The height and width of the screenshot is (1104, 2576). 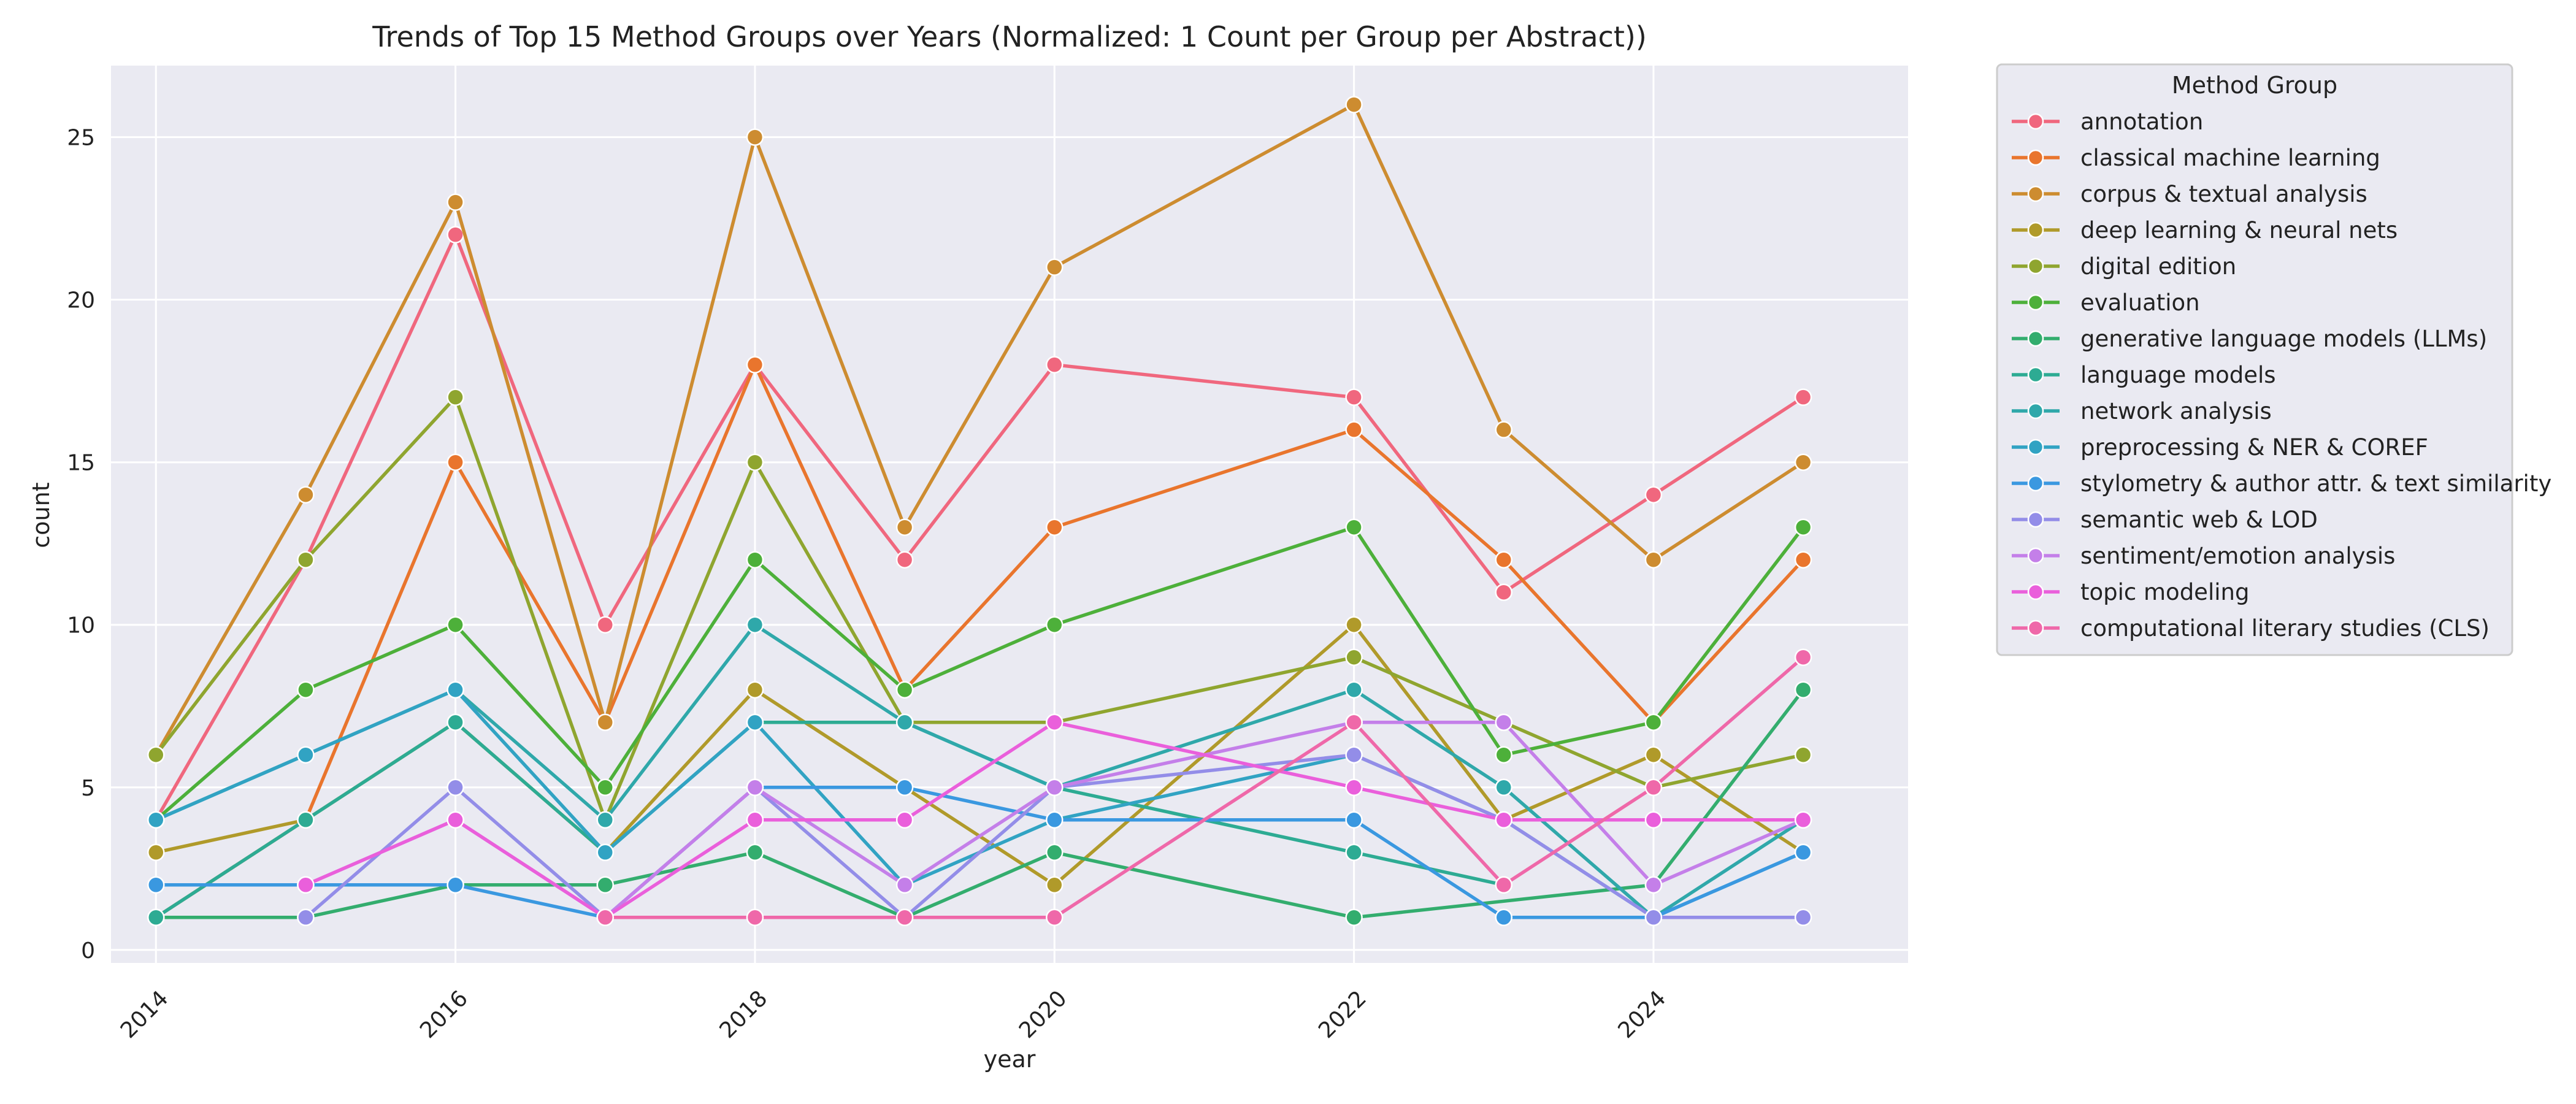 I want to click on legend-item: computational literary studies (CLS), so click(x=2251, y=628).